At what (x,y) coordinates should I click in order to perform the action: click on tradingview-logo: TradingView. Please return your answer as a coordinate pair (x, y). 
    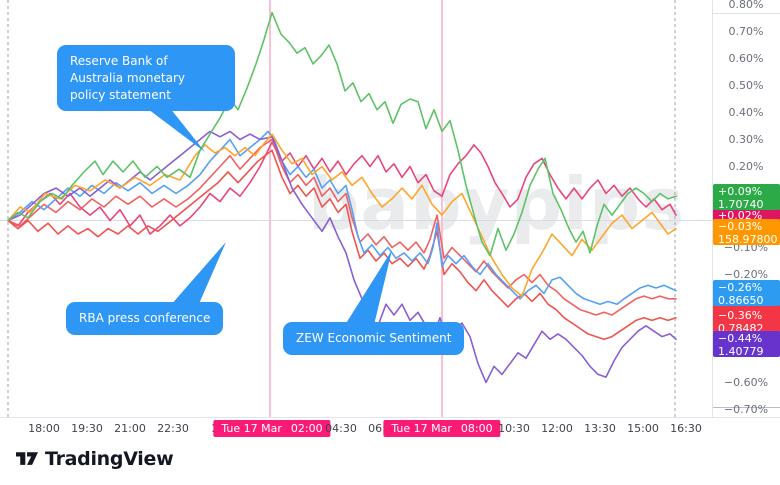
    Looking at the image, I should click on (94, 459).